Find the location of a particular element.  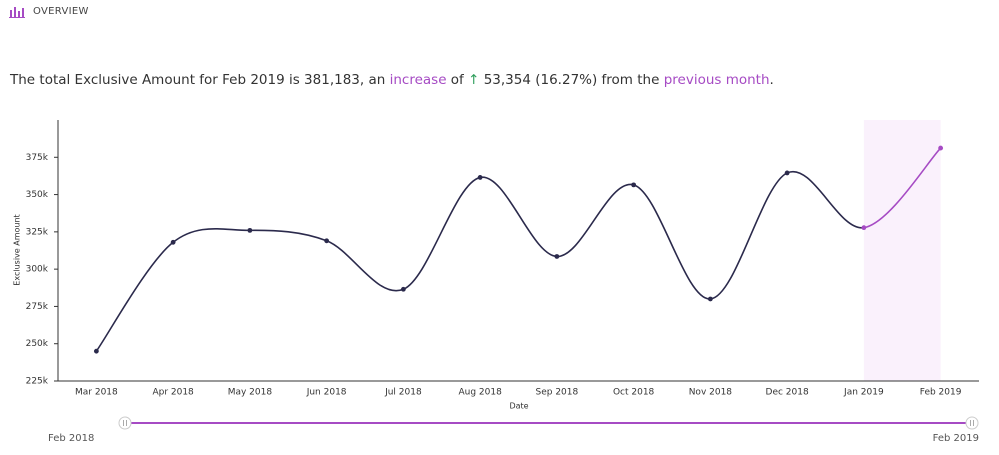

x-tick-label: Jun 2018 is located at coordinates (326, 393).